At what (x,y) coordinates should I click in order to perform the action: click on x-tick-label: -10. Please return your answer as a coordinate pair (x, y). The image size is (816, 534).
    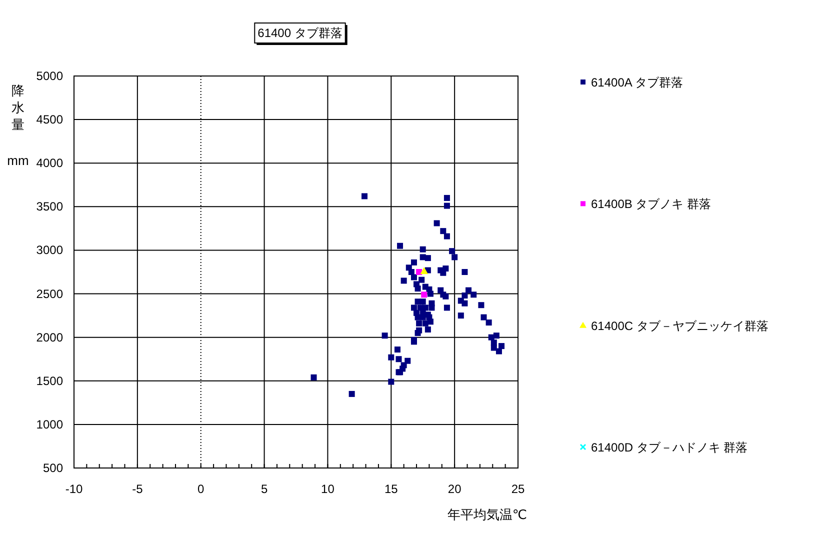
    Looking at the image, I should click on (74, 489).